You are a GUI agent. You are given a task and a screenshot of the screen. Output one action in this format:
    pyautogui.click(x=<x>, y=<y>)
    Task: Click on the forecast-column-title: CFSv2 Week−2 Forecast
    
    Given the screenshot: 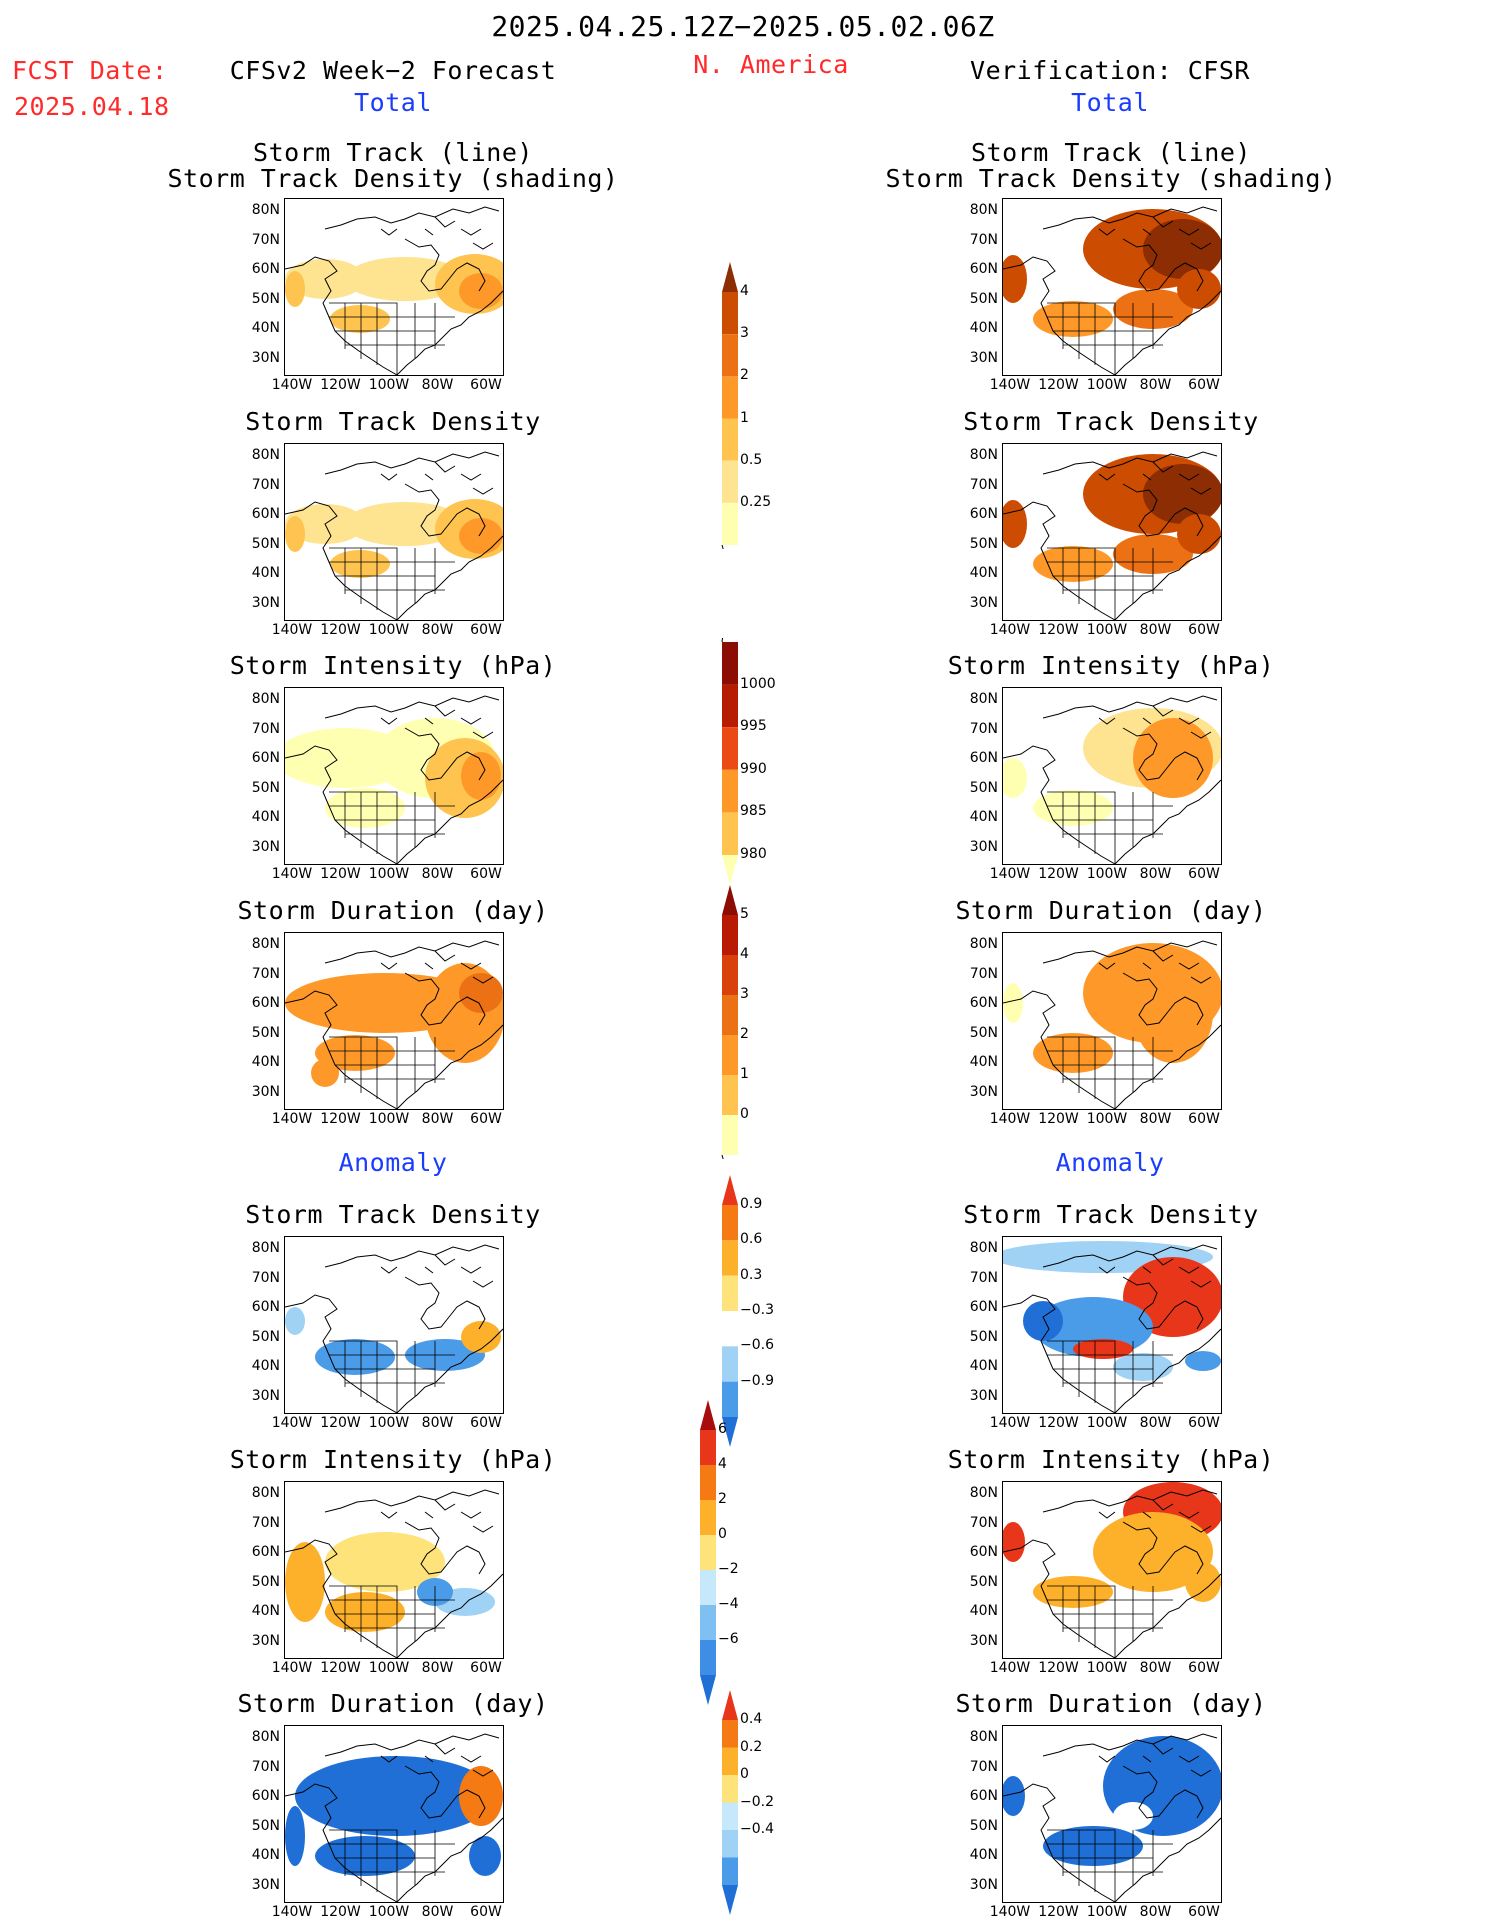 What is the action you would take?
    pyautogui.click(x=393, y=70)
    